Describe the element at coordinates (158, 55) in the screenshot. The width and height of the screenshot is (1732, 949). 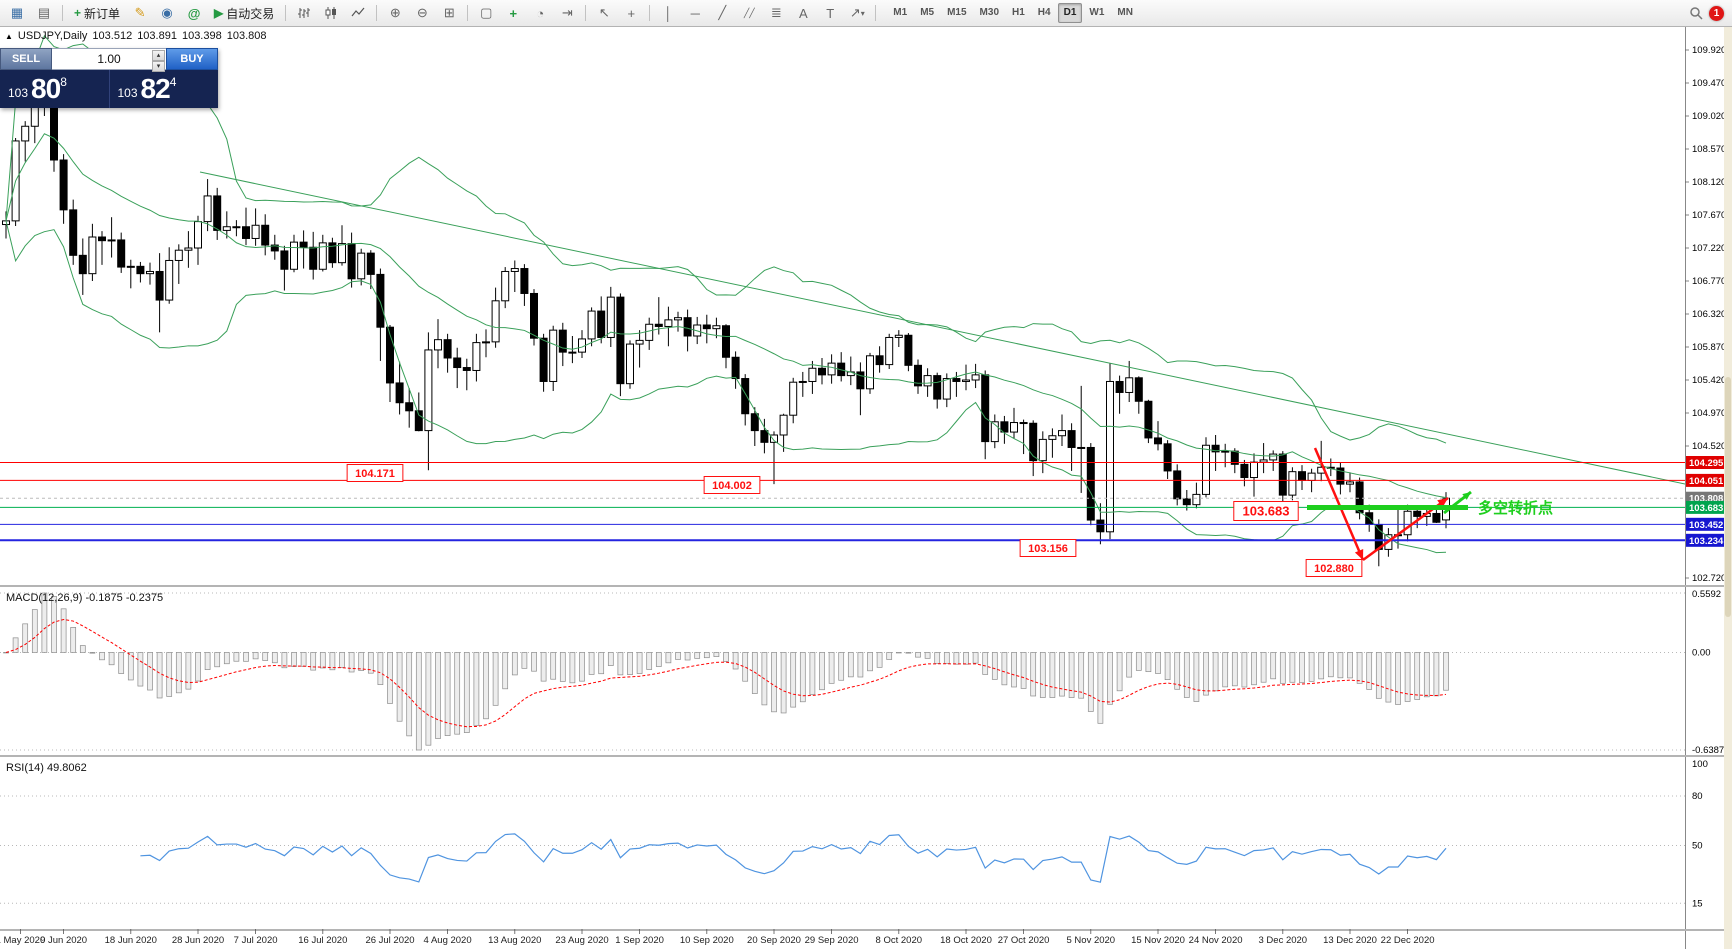
I see `volume-up-icon: ▴` at that location.